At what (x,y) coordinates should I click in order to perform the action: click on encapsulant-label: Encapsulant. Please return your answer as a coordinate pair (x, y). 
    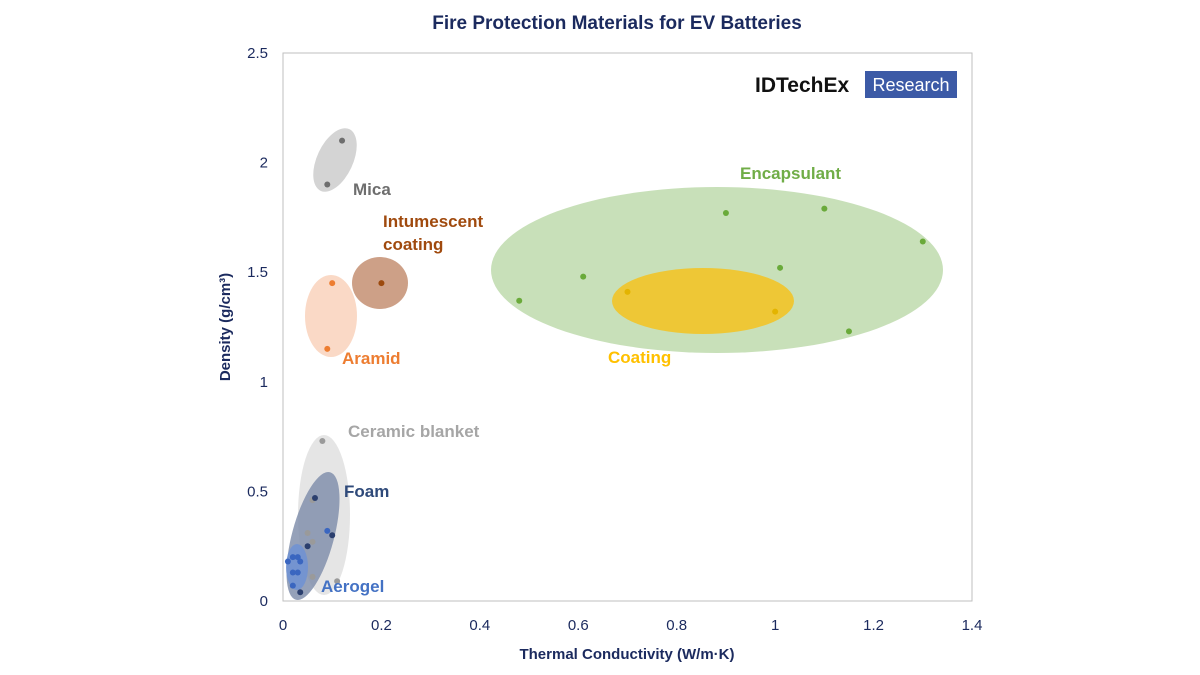
    Looking at the image, I should click on (790, 173).